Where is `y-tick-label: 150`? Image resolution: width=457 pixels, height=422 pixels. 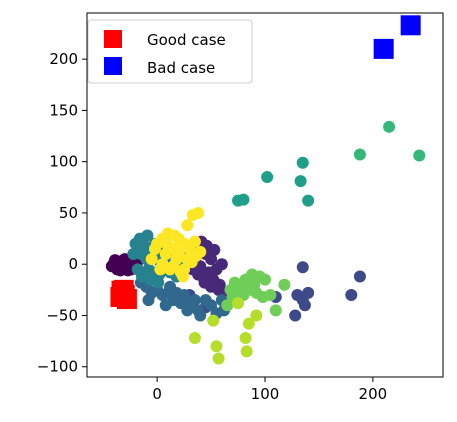
y-tick-label: 150 is located at coordinates (63, 110).